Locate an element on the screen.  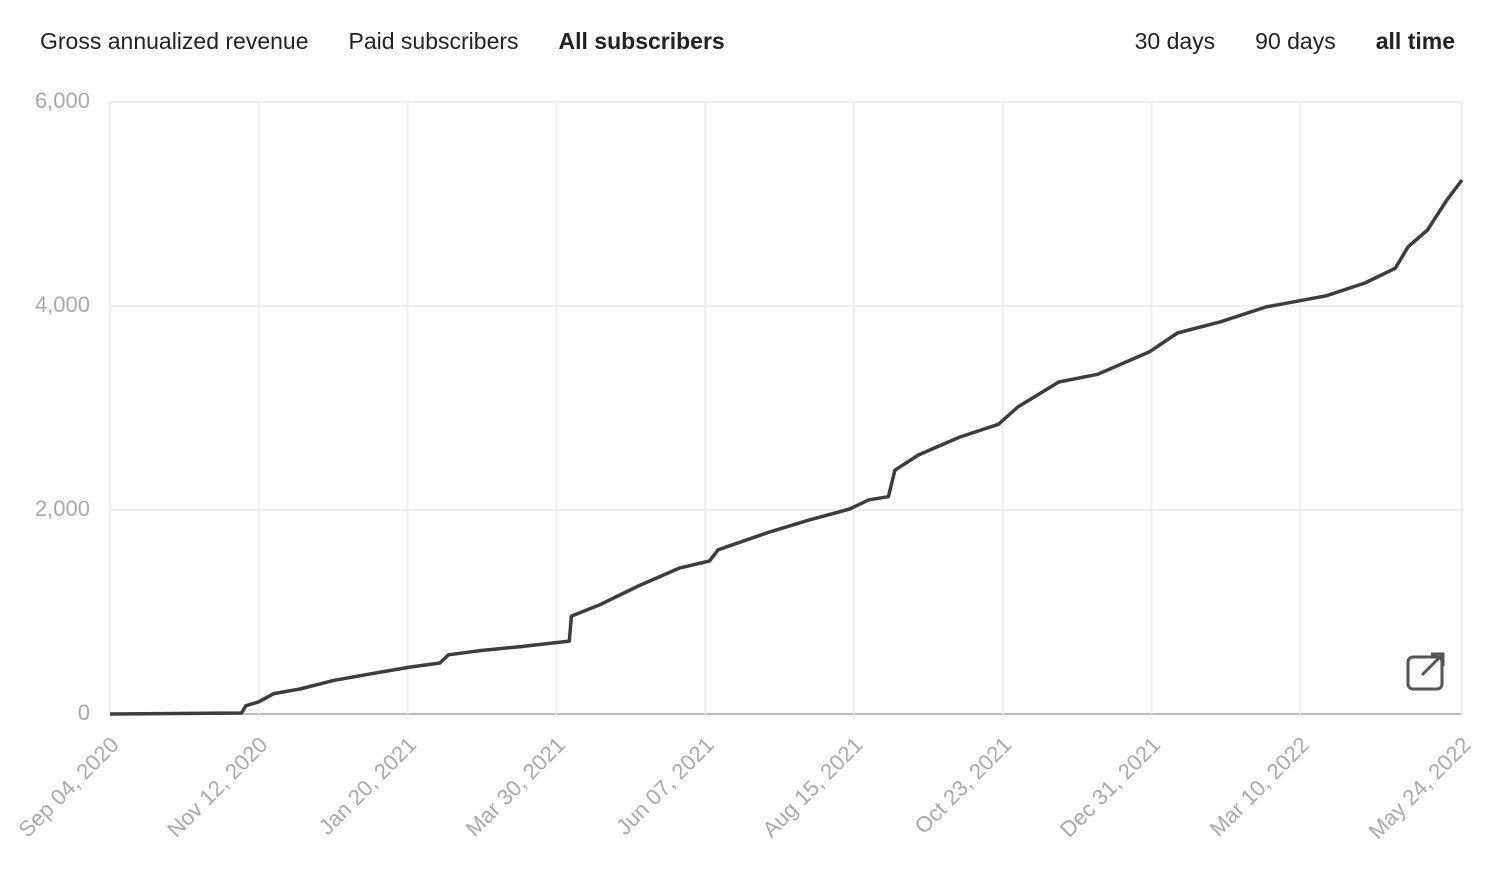
open-external-icon is located at coordinates (1425, 671).